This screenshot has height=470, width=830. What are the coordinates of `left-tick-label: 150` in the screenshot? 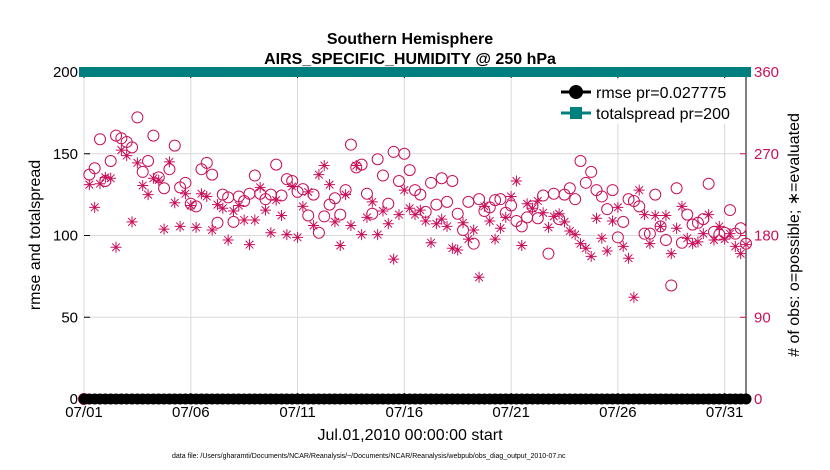 It's located at (65, 154).